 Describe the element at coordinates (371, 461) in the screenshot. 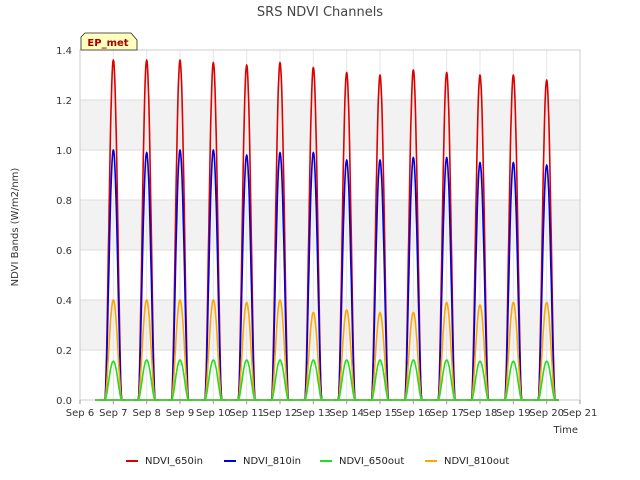

I see `legend-label: NDVI_650out` at that location.